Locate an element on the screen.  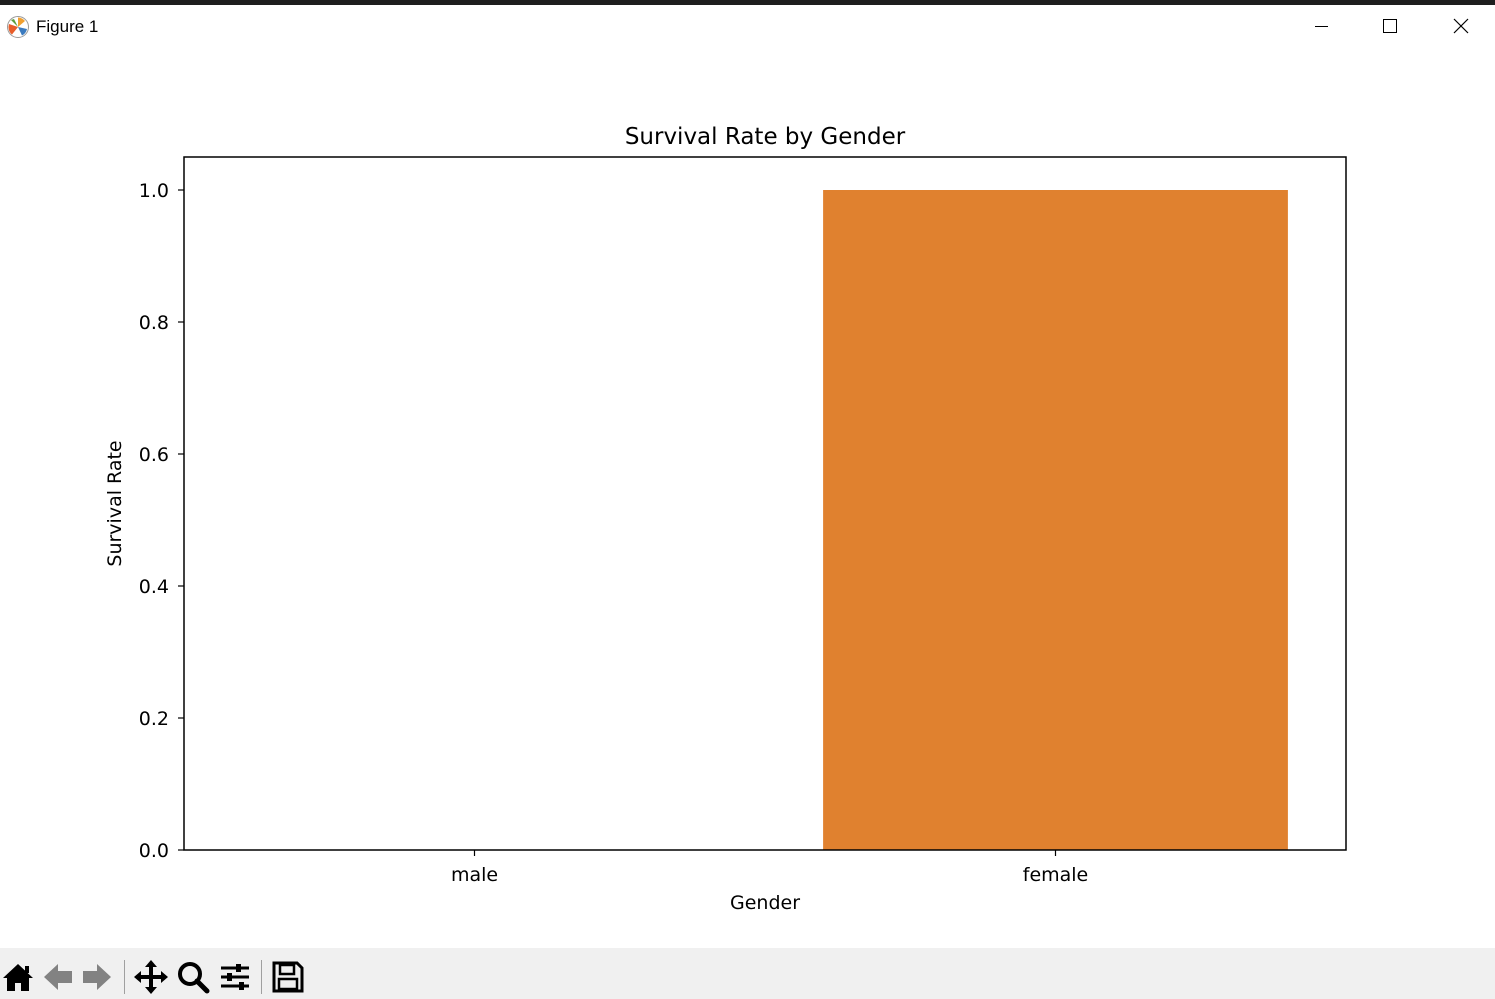
y-tick-label: 1.0 is located at coordinates (154, 191).